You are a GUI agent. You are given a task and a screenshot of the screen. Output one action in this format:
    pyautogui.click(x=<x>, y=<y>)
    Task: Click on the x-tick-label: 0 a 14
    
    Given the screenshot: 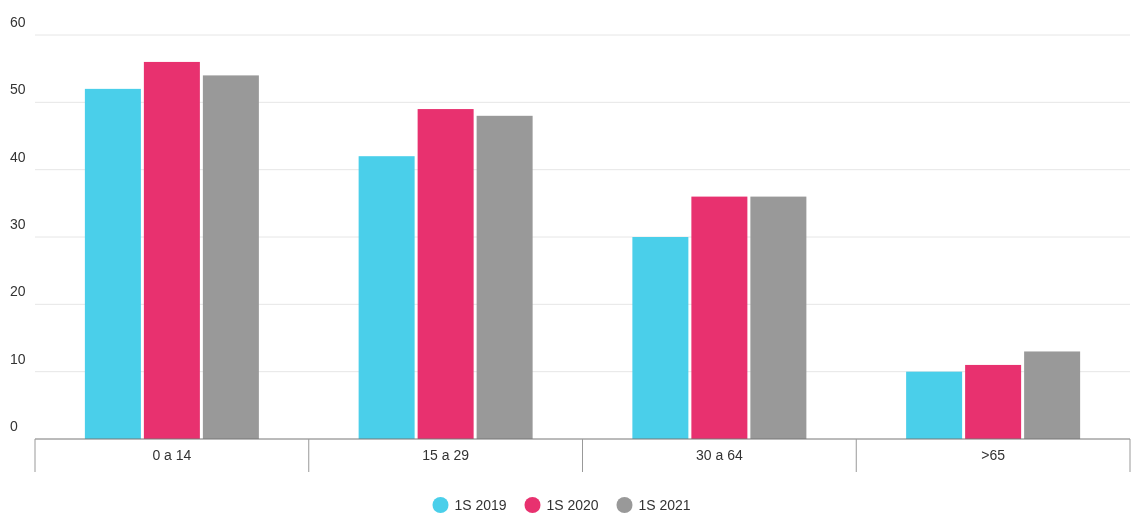 What is the action you would take?
    pyautogui.click(x=172, y=455)
    